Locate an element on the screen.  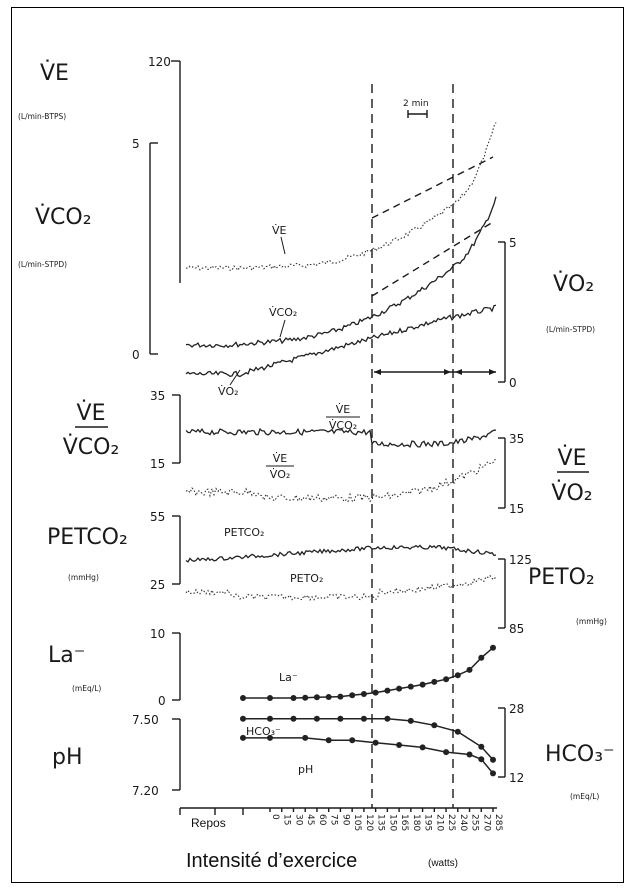
ve-vco2-trace is located at coordinates (341, 438).